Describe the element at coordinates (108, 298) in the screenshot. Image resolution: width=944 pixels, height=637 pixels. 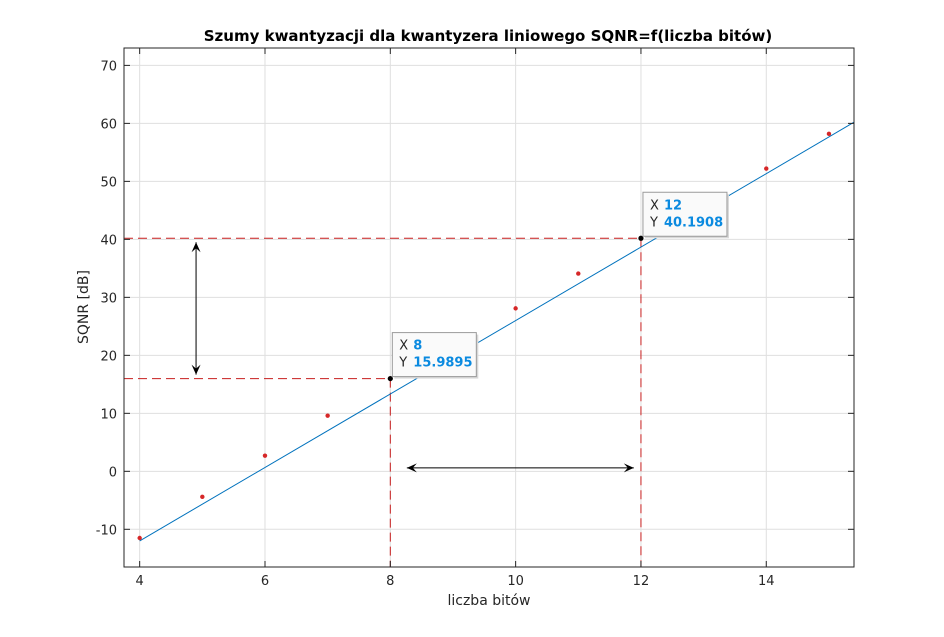
I see `y-tick-label: 30` at that location.